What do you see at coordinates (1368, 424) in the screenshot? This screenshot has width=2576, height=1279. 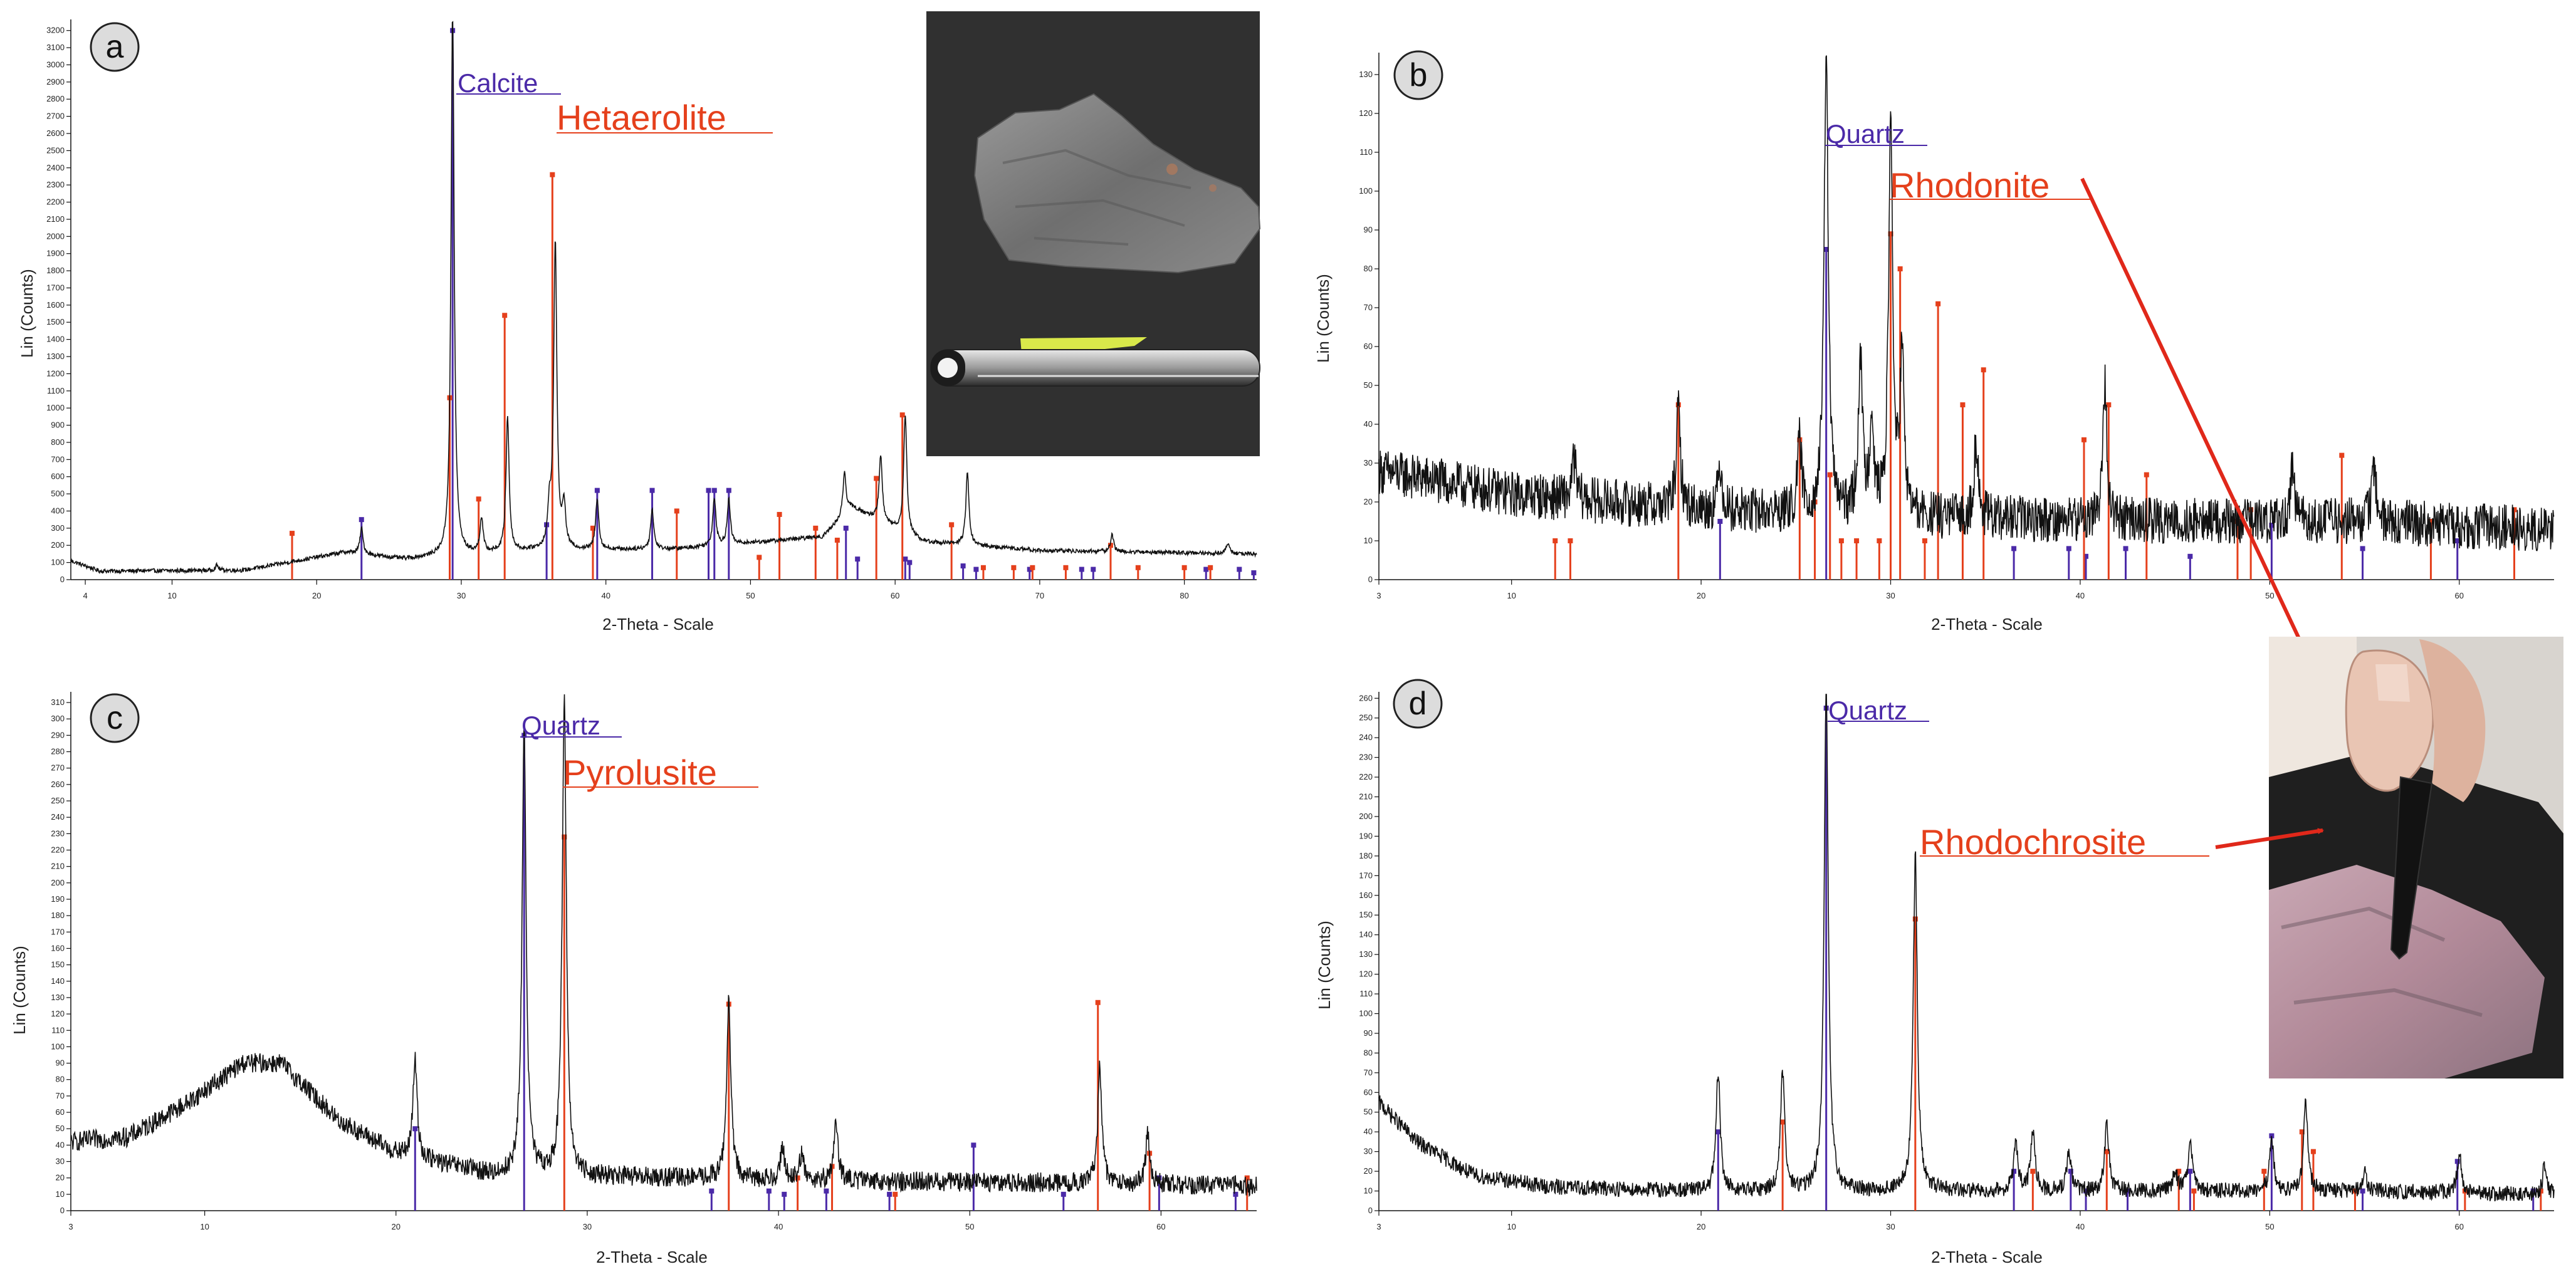 I see `y-tick-label: 40` at bounding box center [1368, 424].